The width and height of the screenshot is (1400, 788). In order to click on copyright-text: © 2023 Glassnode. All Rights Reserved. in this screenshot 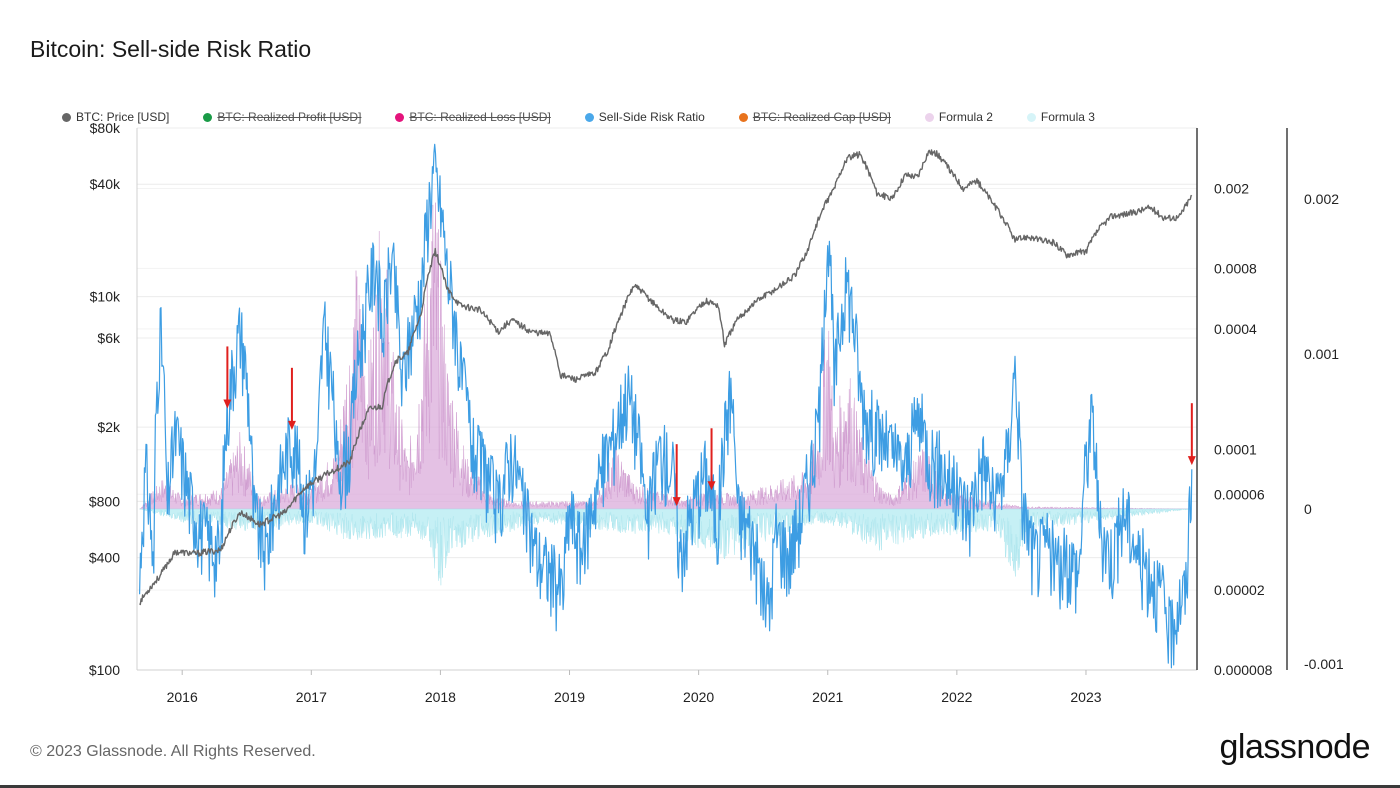, I will do `click(173, 751)`.